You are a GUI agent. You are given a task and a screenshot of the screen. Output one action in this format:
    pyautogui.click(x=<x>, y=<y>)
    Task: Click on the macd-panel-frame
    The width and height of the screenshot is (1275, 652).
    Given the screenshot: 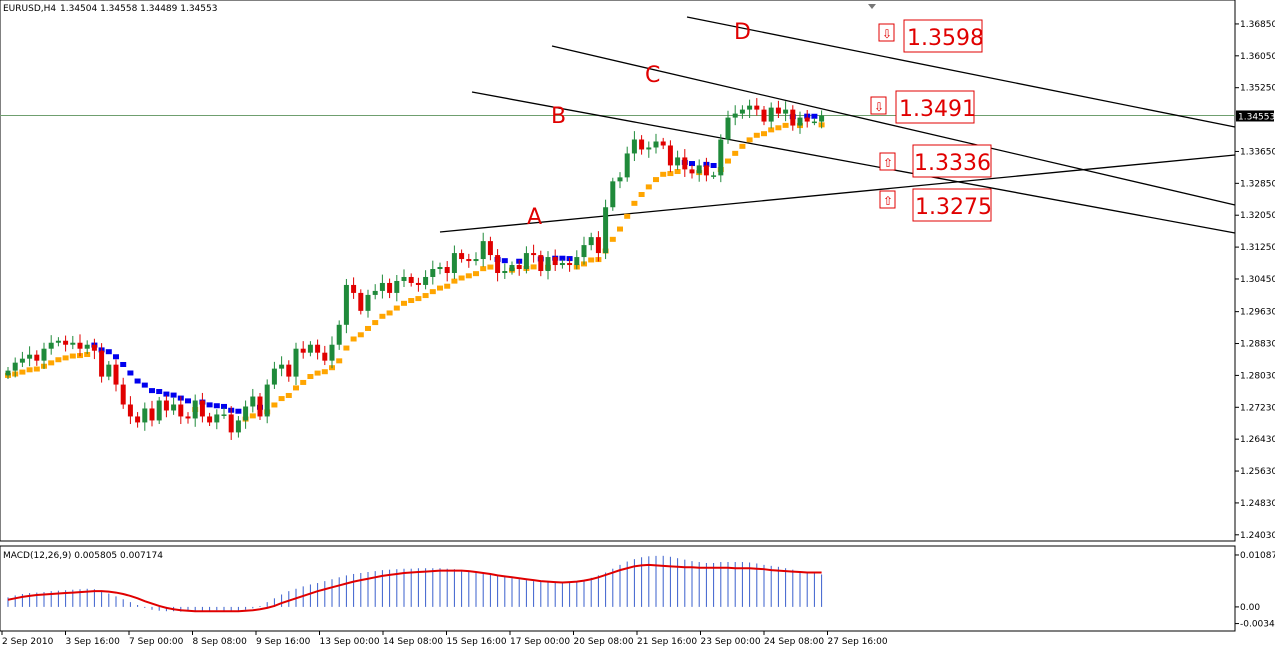 What is the action you would take?
    pyautogui.click(x=618, y=588)
    